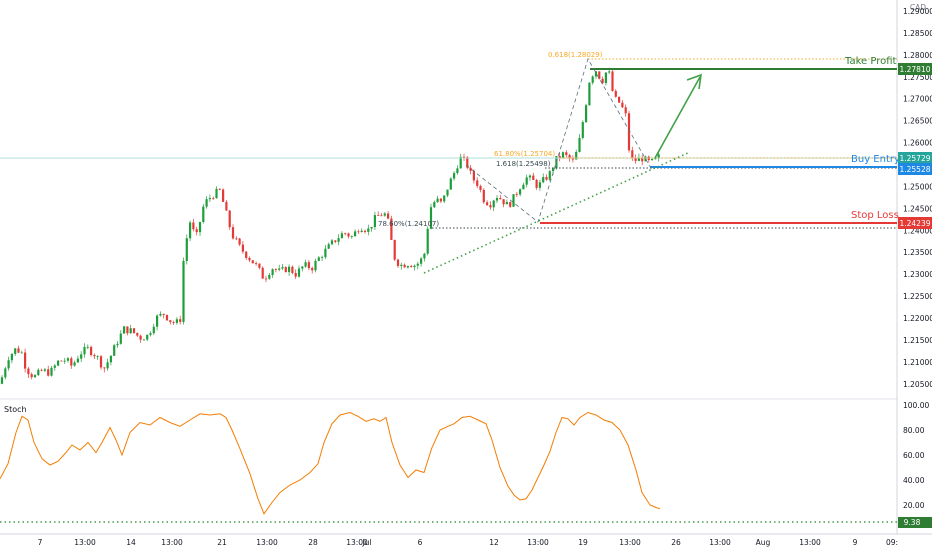 The height and width of the screenshot is (550, 932). What do you see at coordinates (917, 33) in the screenshot?
I see `price-tick-label: 1.28500` at bounding box center [917, 33].